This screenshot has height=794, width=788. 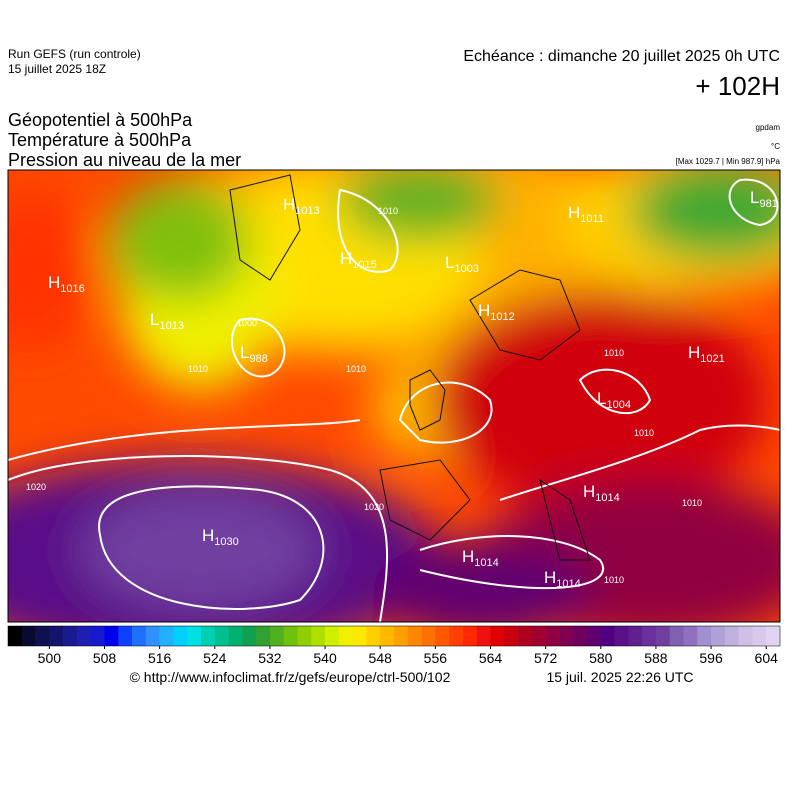 What do you see at coordinates (466, 269) in the screenshot?
I see `map-tspan: 1003` at bounding box center [466, 269].